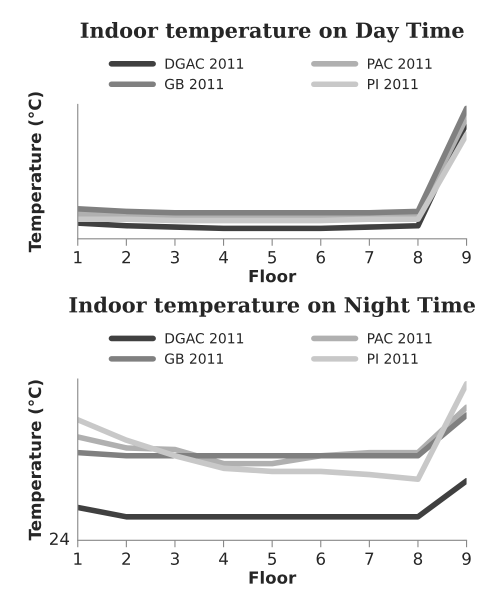 The height and width of the screenshot is (597, 486). I want to click on text: 24, so click(60, 538).